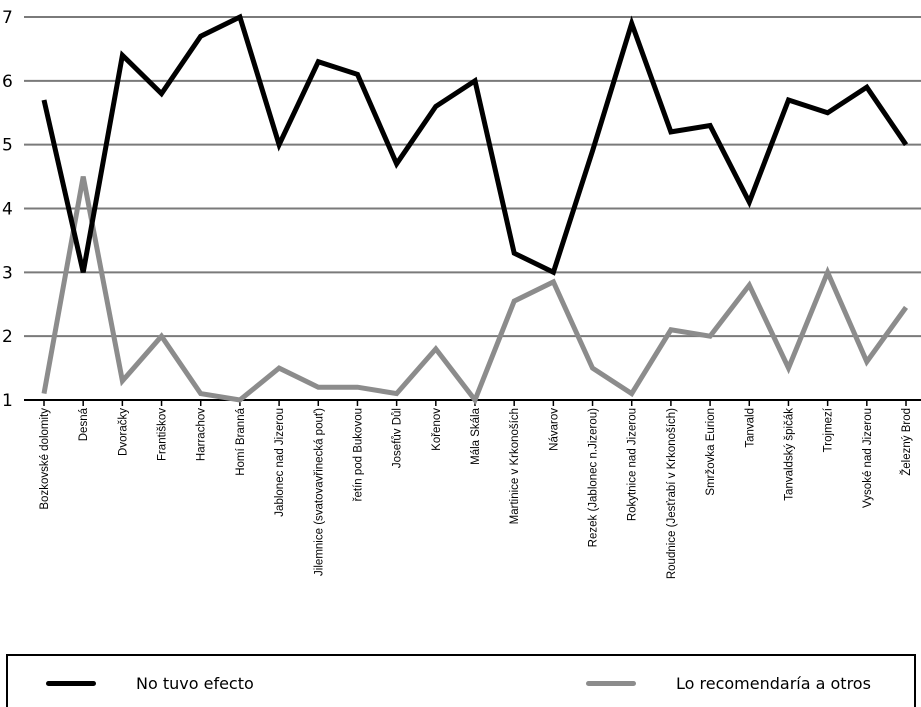  I want to click on x-tick-label: Bozkovské dolomity, so click(45, 459).